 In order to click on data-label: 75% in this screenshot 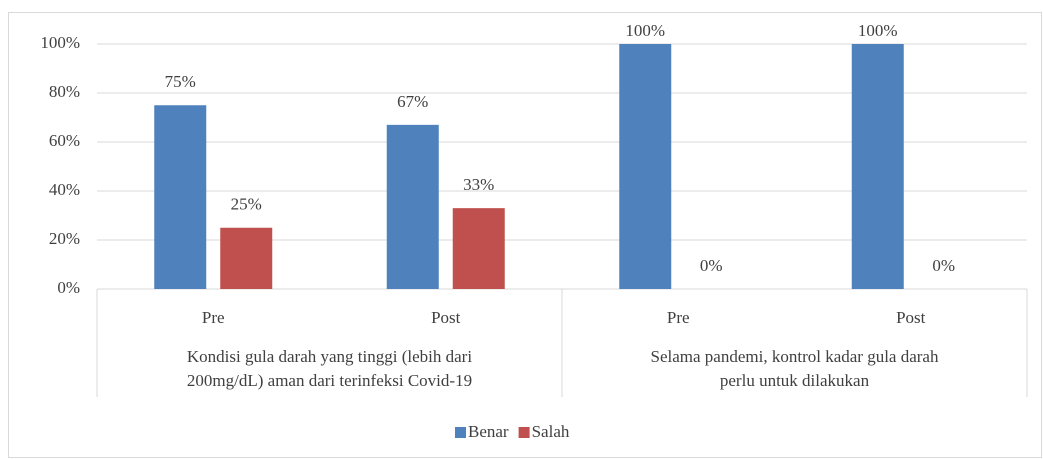, I will do `click(180, 81)`.